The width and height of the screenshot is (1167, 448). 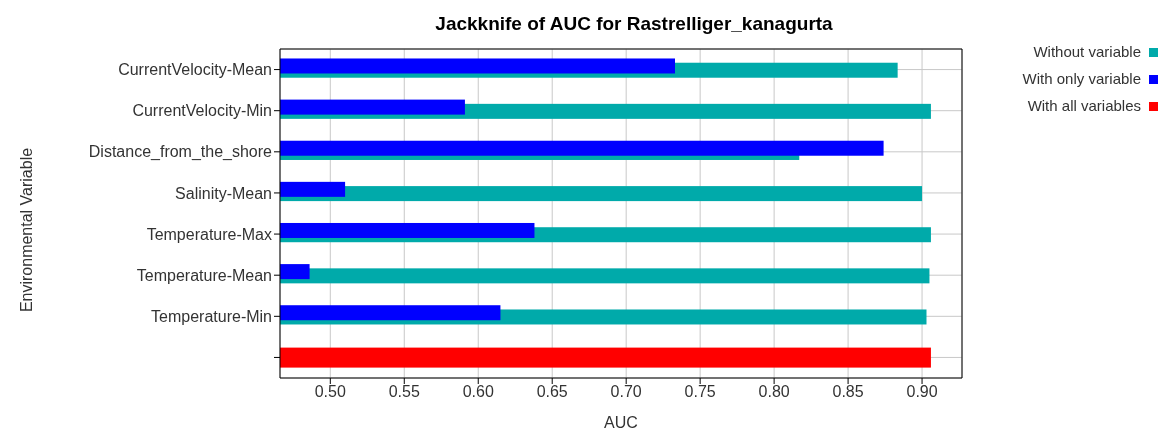 I want to click on x-tick-label: 0.65, so click(x=552, y=392).